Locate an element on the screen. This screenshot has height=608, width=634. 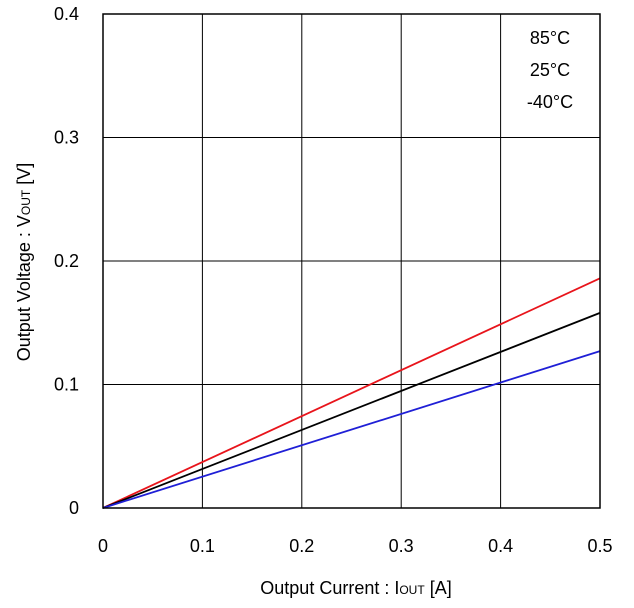
x-tick-labels: 0 0.1 0.2 0.3 0.4 0.5 is located at coordinates (355, 546).